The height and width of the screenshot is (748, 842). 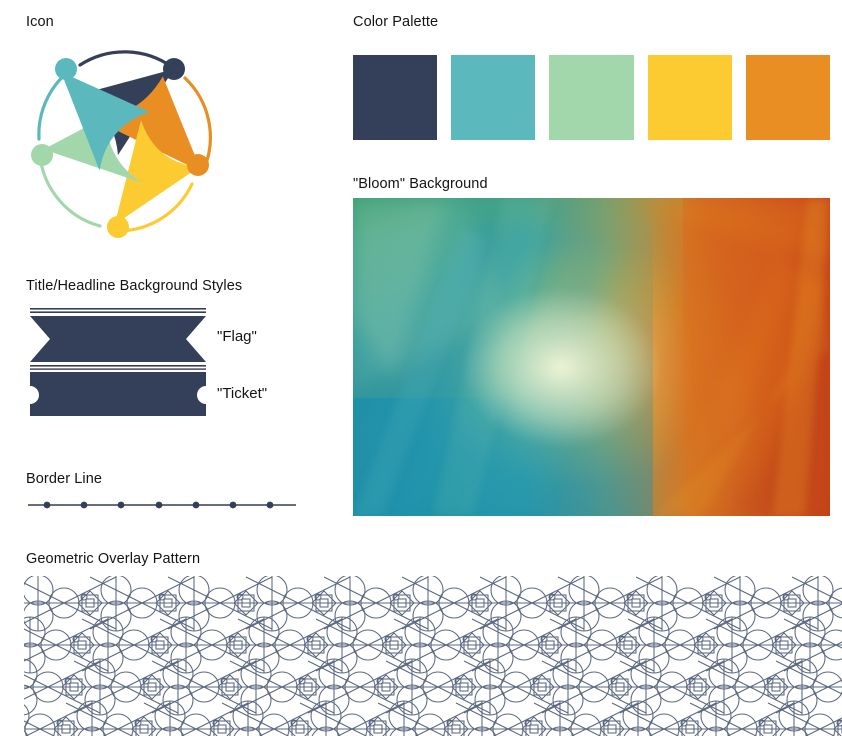 What do you see at coordinates (174, 69) in the screenshot?
I see `icon-node-navy` at bounding box center [174, 69].